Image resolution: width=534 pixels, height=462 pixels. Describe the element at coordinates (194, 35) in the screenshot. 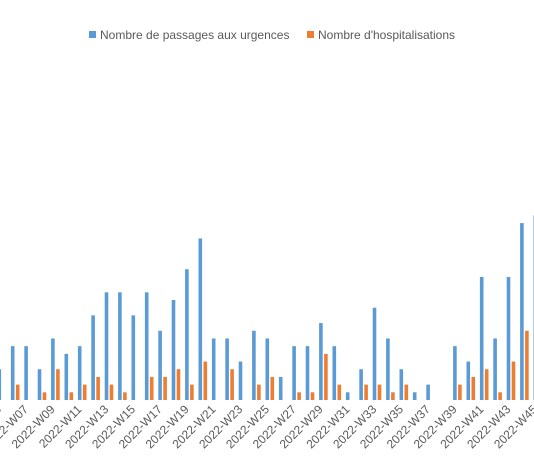

I see `legend-label: Nombre de passages aux urgences` at that location.